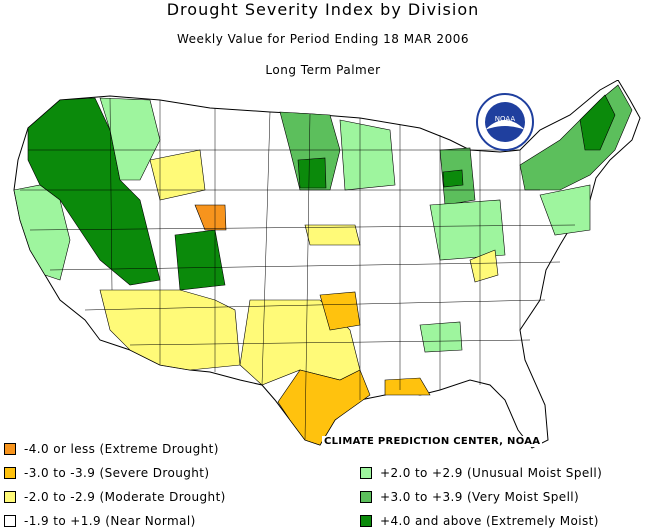  Describe the element at coordinates (505, 119) in the screenshot. I see `noaa-logo-text: NOAA` at that location.